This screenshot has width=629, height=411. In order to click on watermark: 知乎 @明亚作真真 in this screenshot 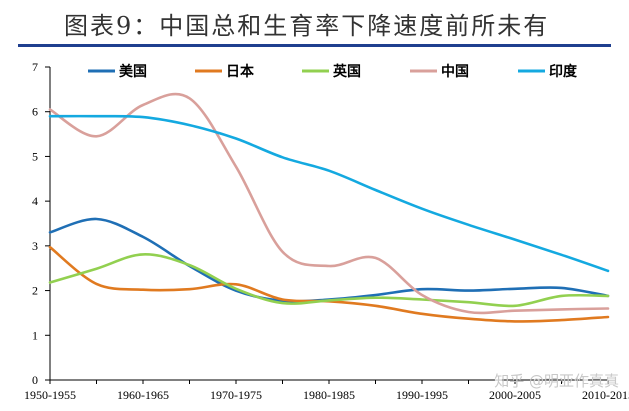, I will do `click(556, 381)`.